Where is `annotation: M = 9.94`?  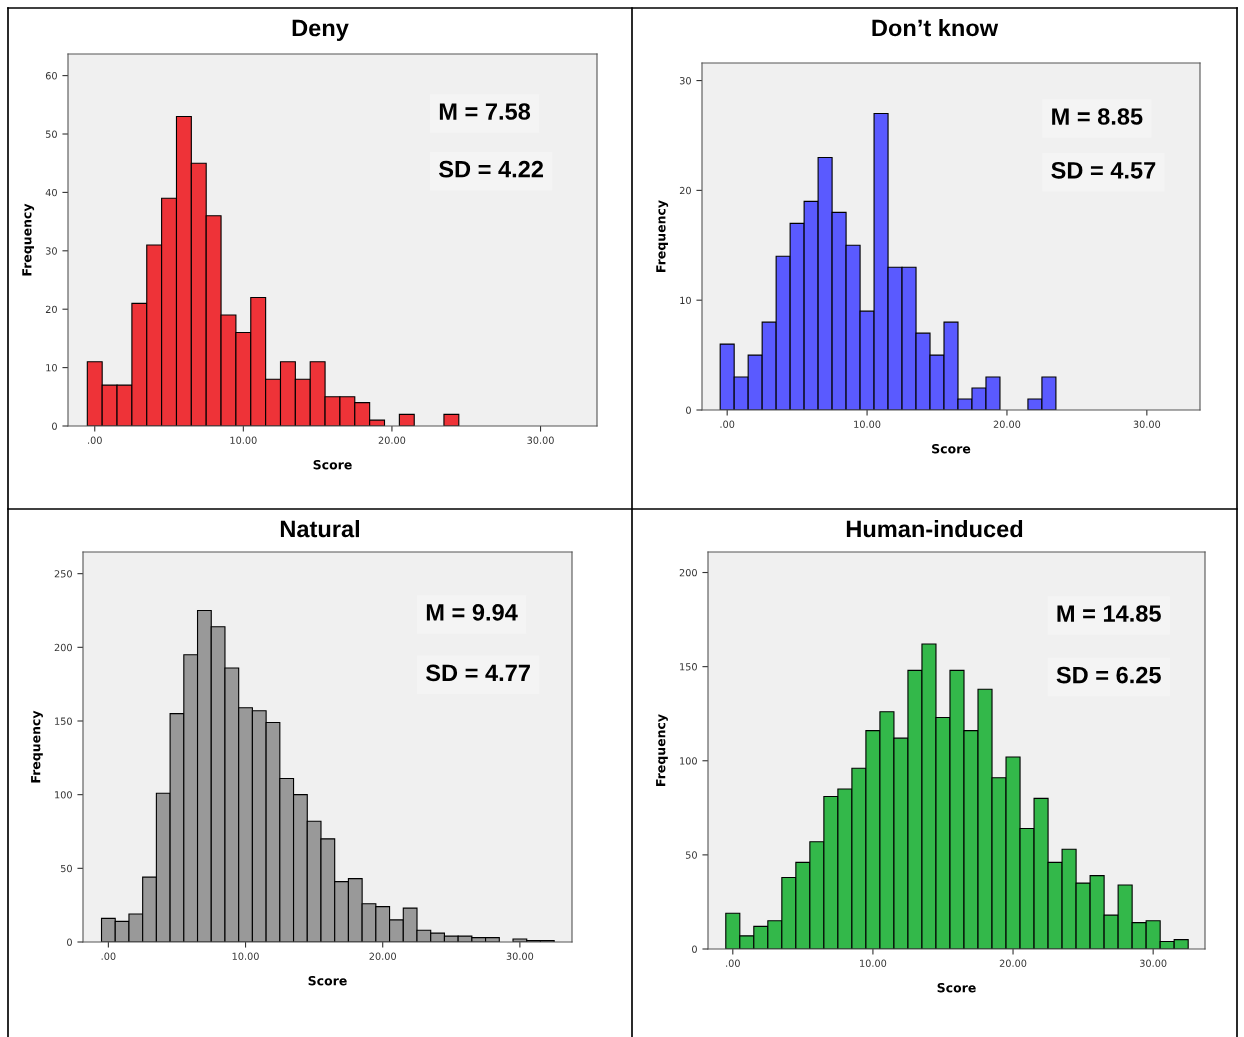
annotation: M = 9.94 is located at coordinates (472, 612).